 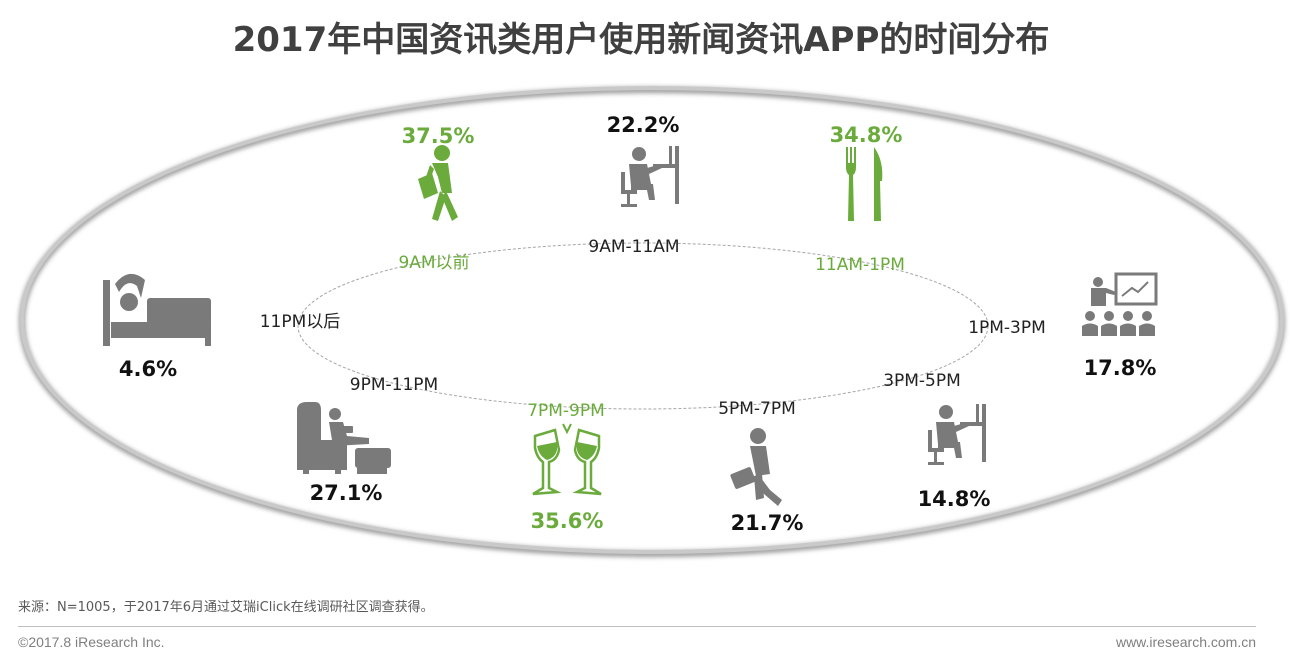 What do you see at coordinates (866, 135) in the screenshot?
I see `value-label: 34.8%` at bounding box center [866, 135].